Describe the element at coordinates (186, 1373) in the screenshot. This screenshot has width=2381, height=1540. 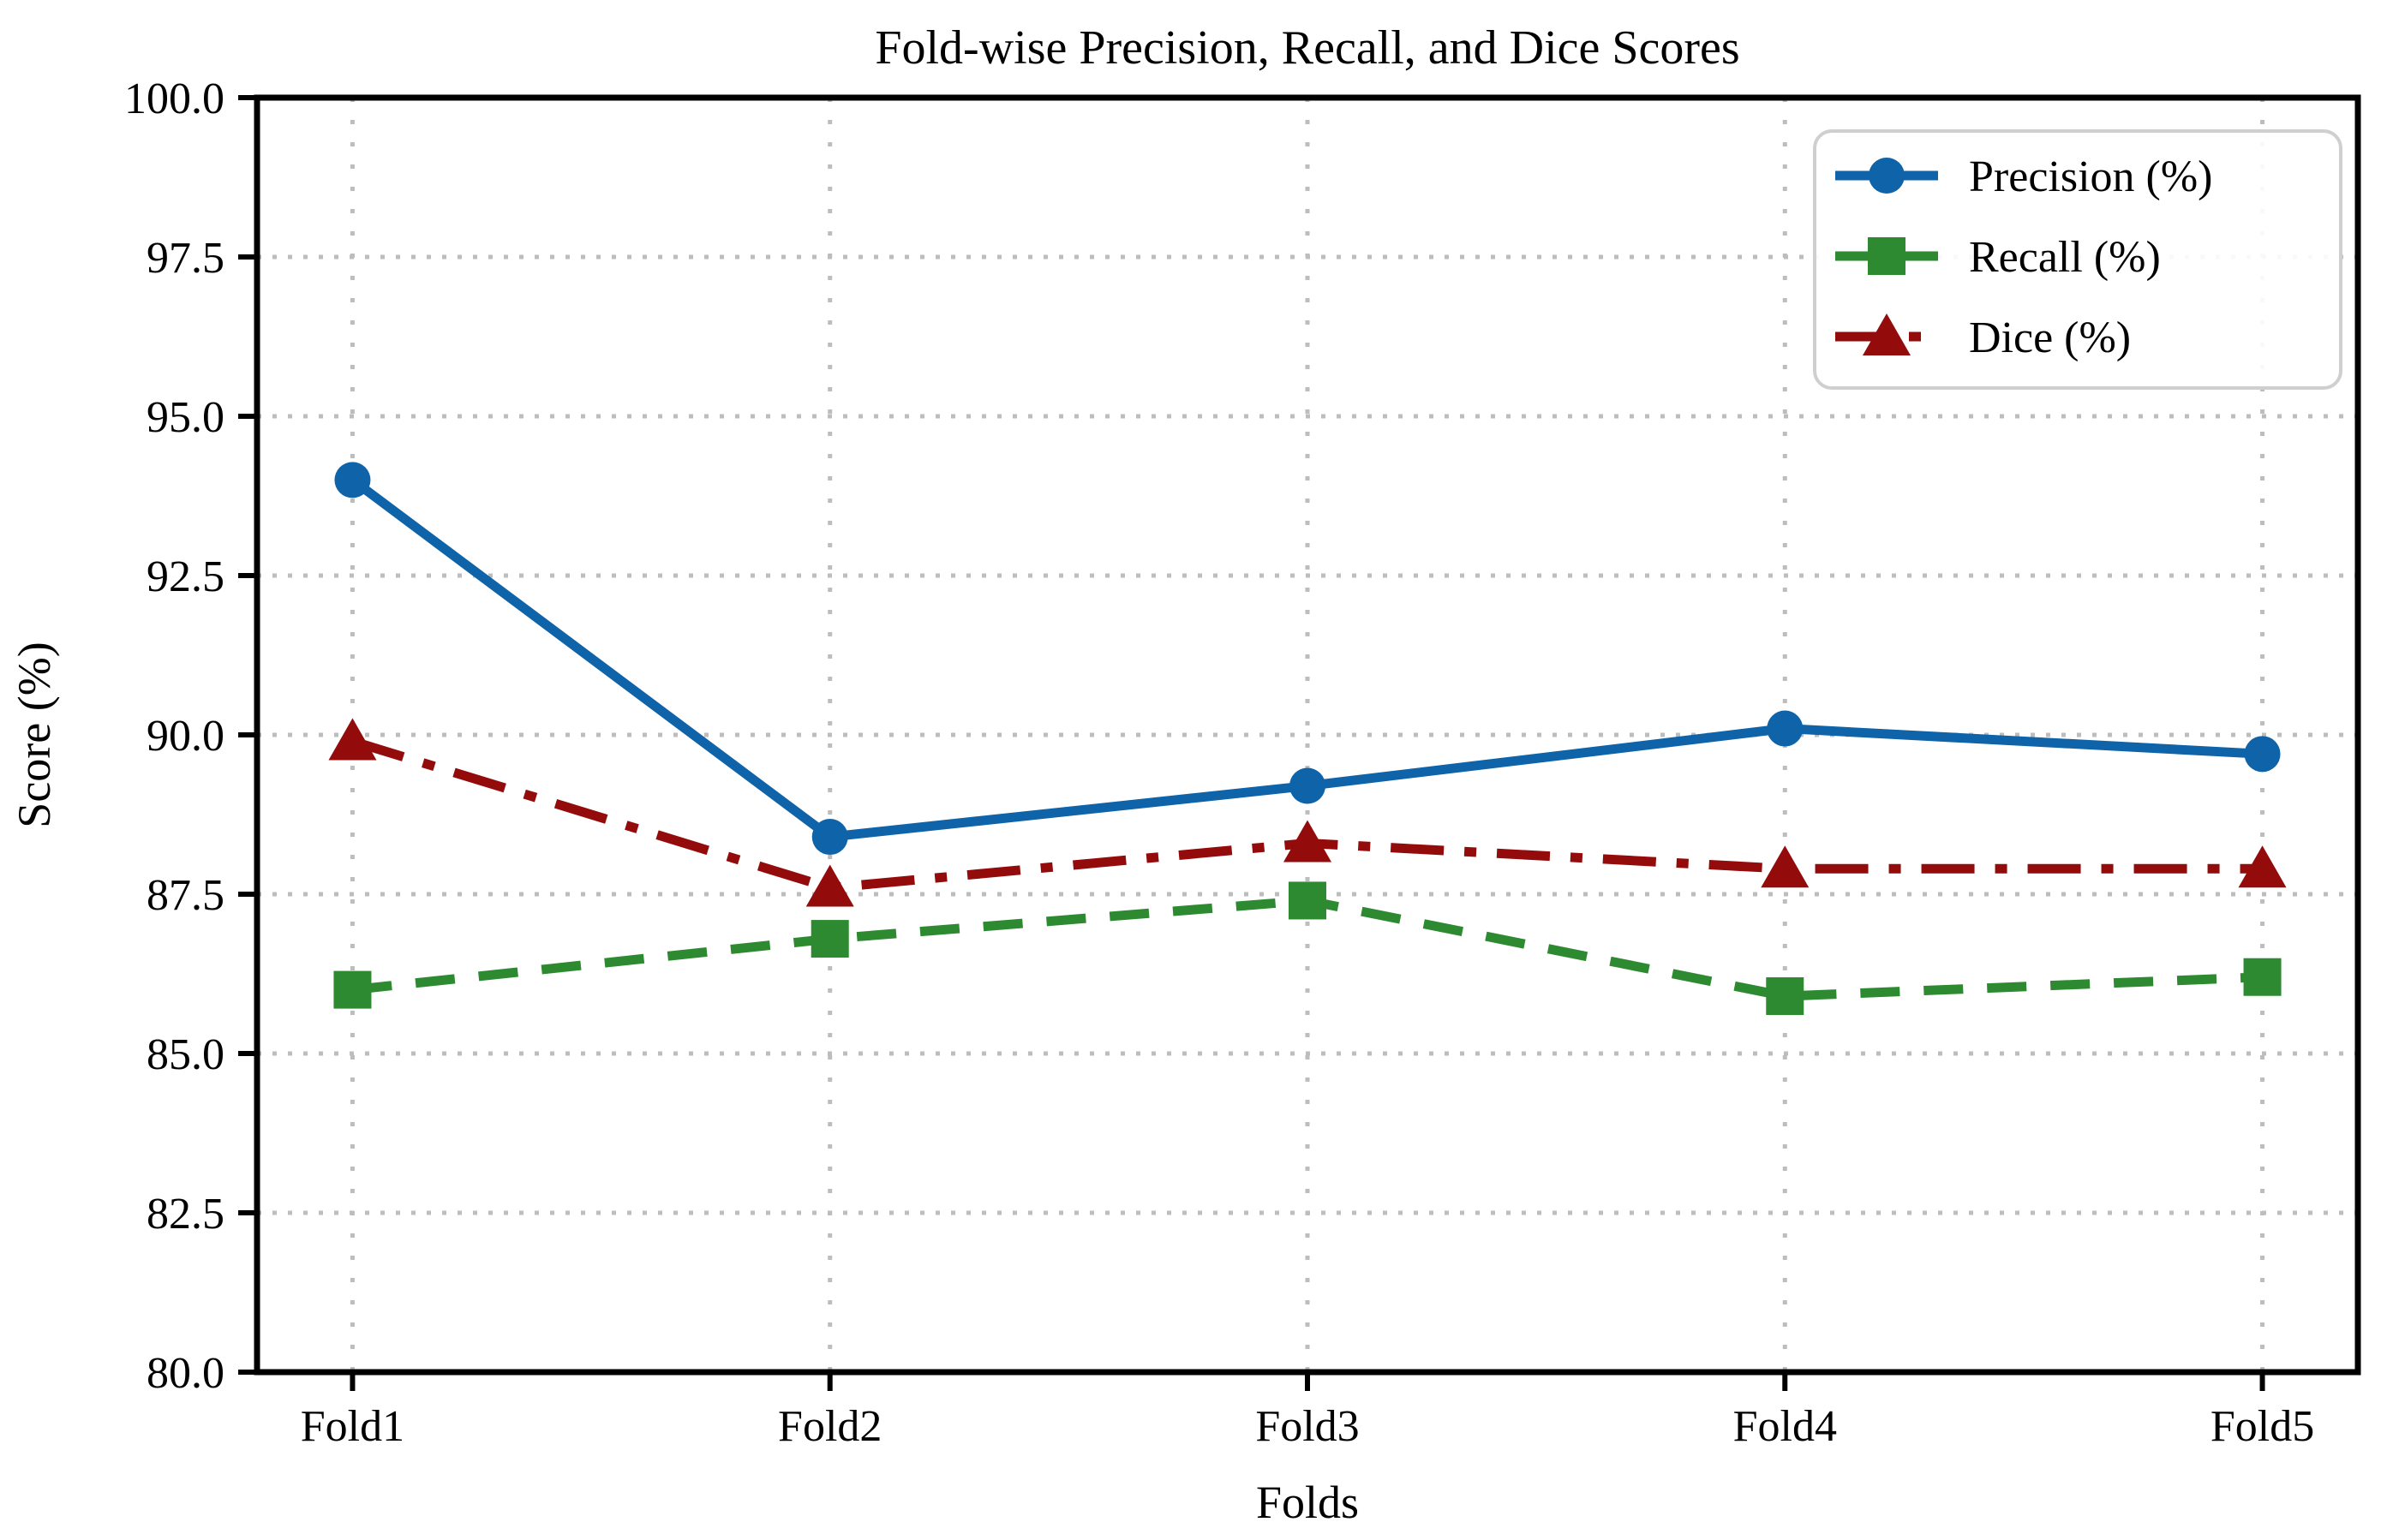
I see `y-tick-label: 80.0` at that location.